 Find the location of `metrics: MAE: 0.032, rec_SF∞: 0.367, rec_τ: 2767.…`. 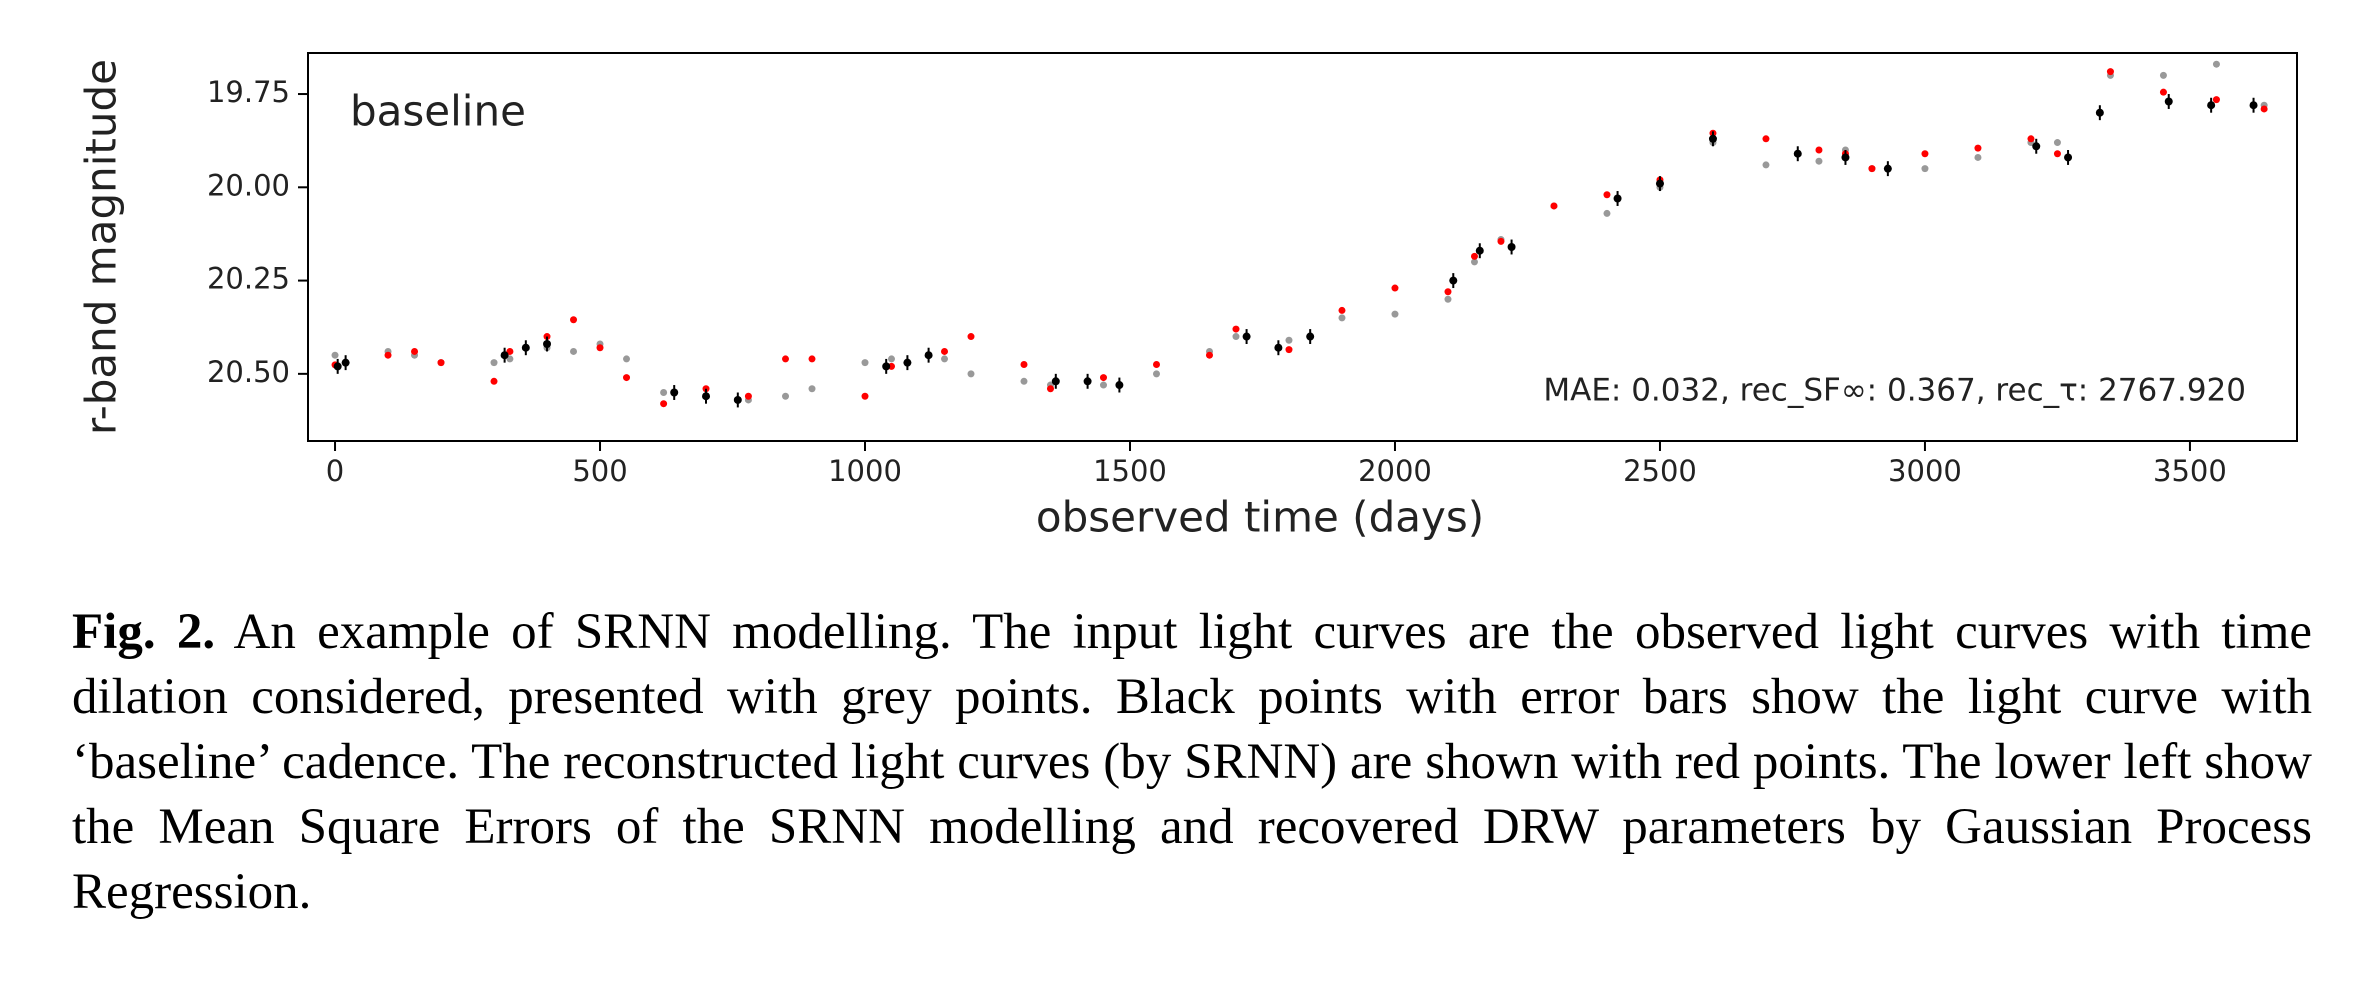

metrics: MAE: 0.032, rec_SF∞: 0.367, rec_τ: 2767.… is located at coordinates (1894, 391).